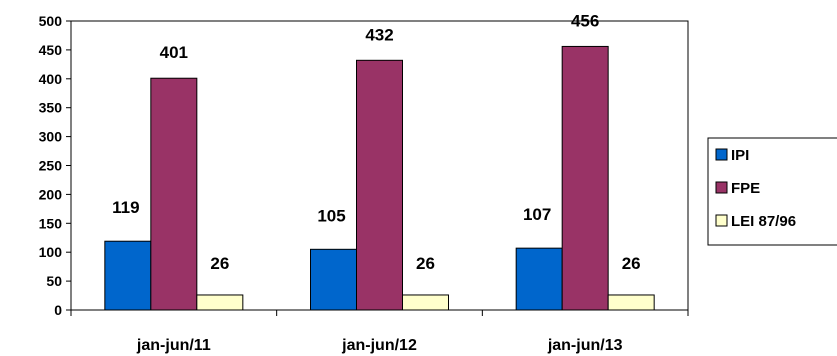  I want to click on data-label: 401, so click(174, 52).